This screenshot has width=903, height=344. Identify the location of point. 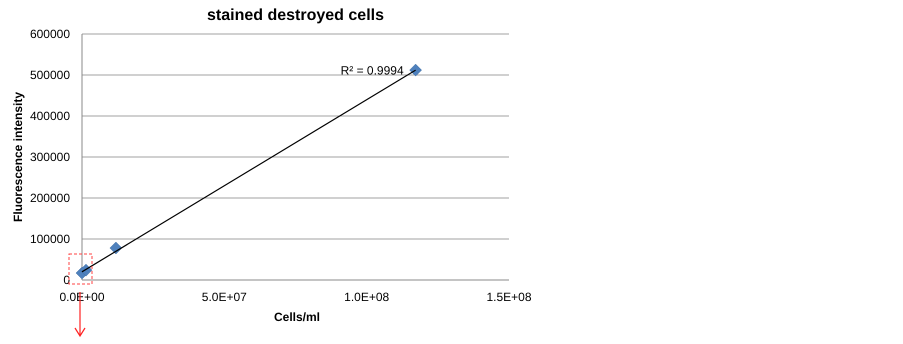
(415, 70).